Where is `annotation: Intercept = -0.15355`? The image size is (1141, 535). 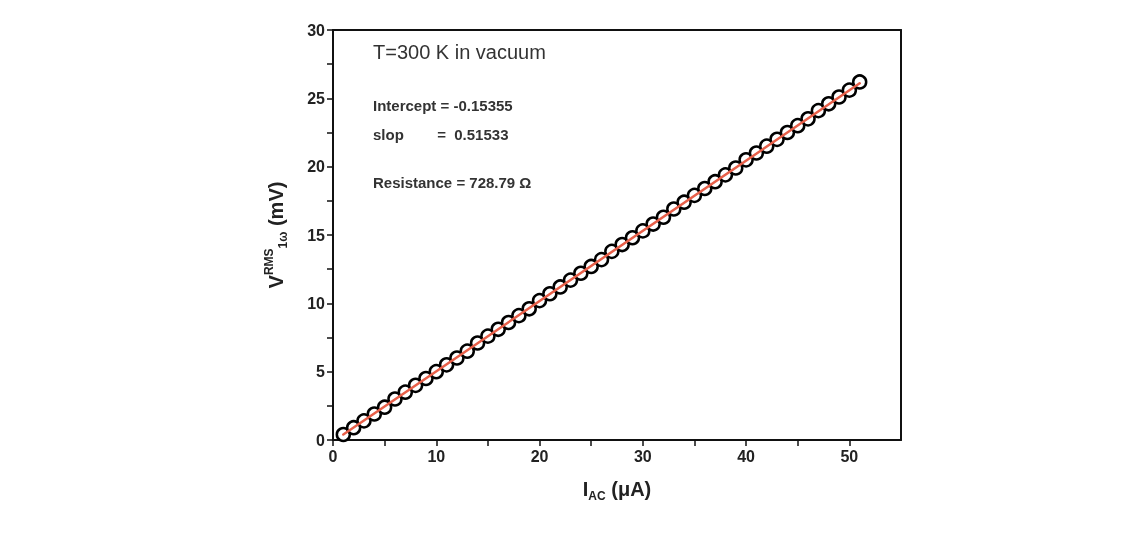 annotation: Intercept = -0.15355 is located at coordinates (443, 105).